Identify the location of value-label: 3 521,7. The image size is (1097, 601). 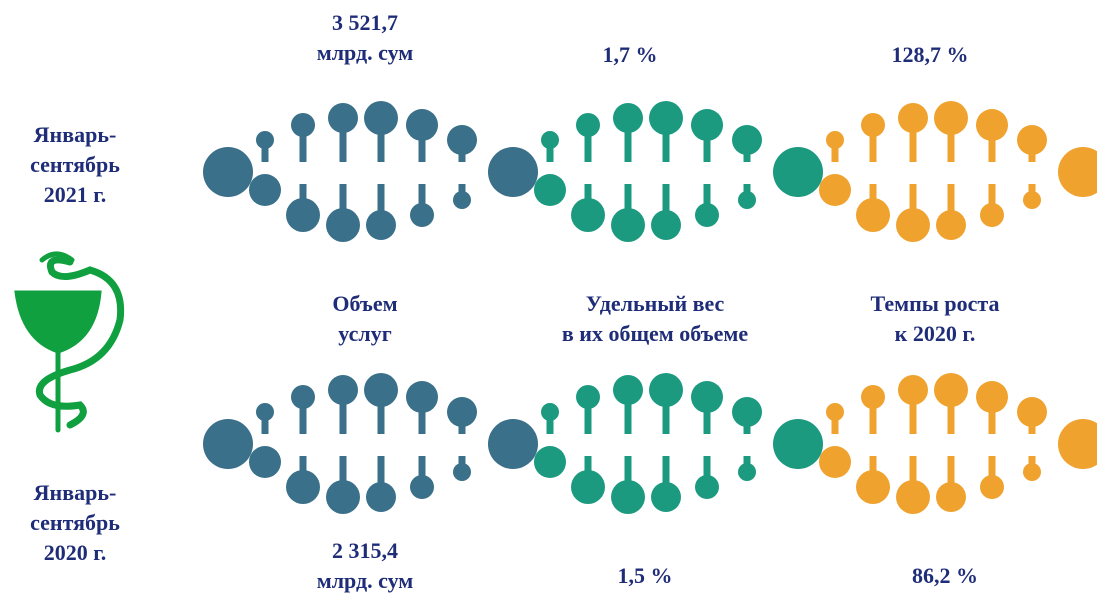
(365, 22).